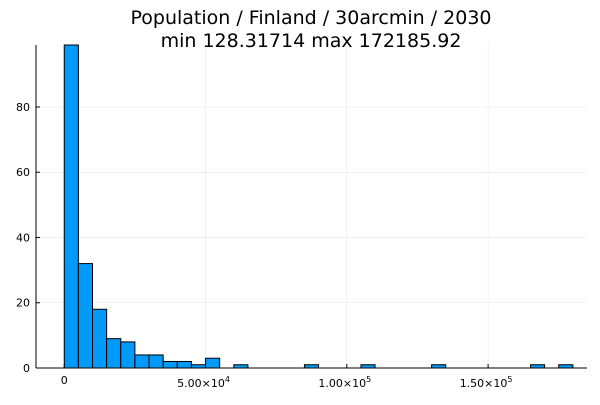 This screenshot has width=600, height=405. I want to click on y-tick-label: 0, so click(26, 368).